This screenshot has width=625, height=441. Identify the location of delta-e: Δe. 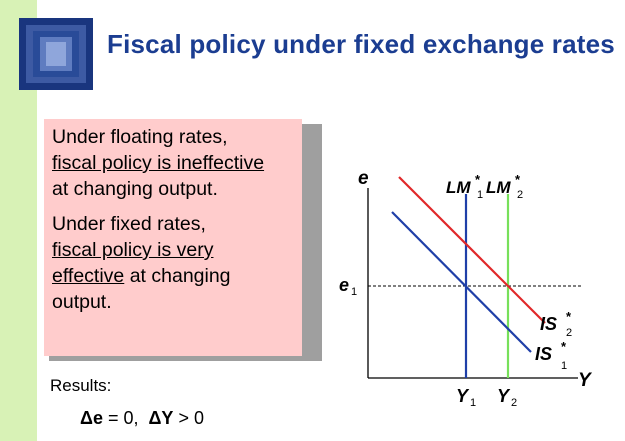
(91, 418).